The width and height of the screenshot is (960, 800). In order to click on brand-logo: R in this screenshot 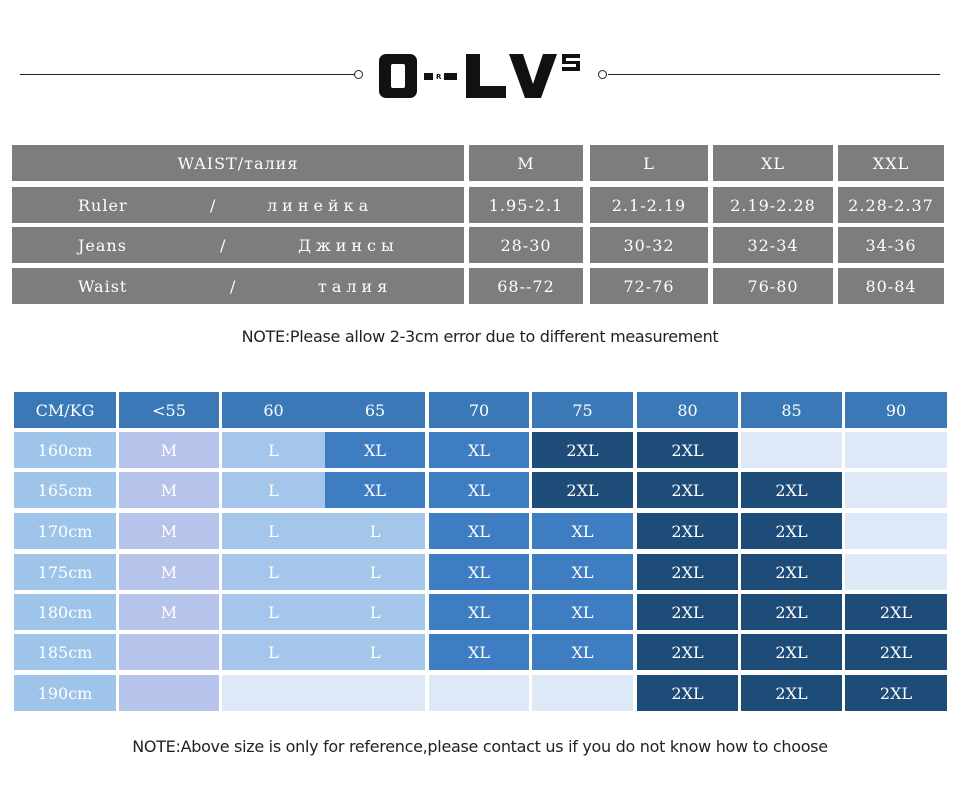, I will do `click(479, 76)`.